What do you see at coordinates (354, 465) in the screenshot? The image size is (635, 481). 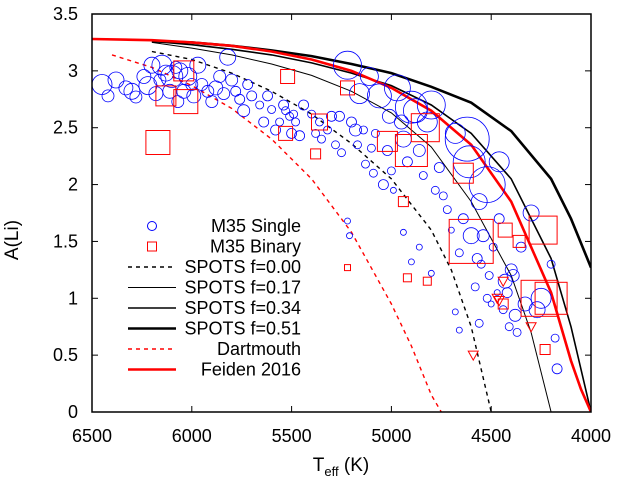 I see `x-axis-label-unit: (K)` at bounding box center [354, 465].